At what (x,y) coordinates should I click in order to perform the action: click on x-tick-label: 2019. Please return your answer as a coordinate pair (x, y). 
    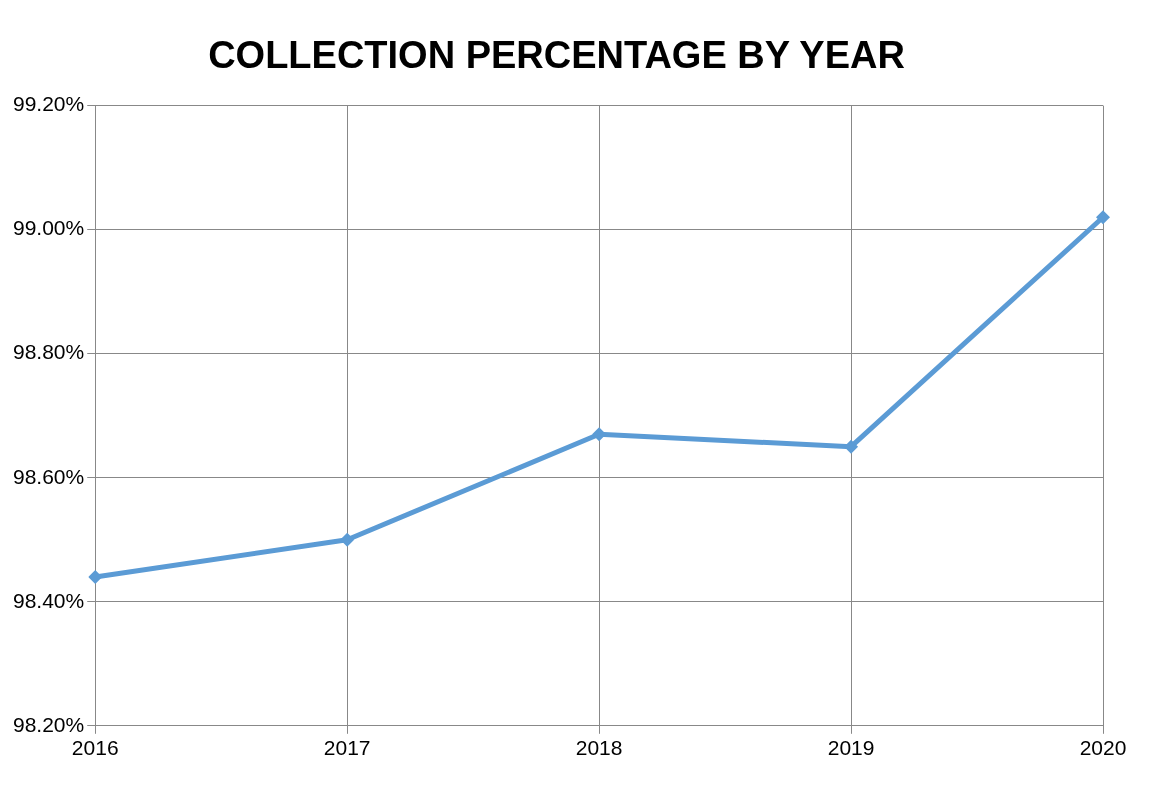
    Looking at the image, I should click on (851, 748).